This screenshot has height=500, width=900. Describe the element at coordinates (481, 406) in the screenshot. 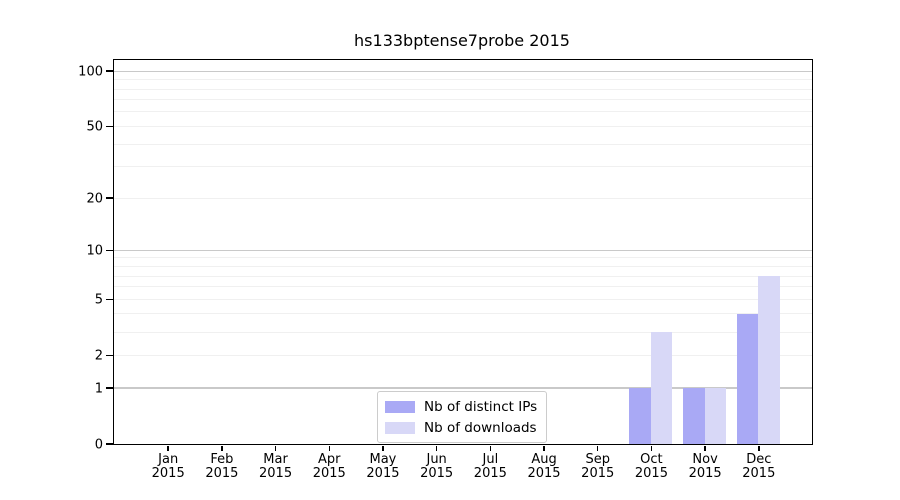

I see `legend-label: Nb of distinct IPs` at that location.